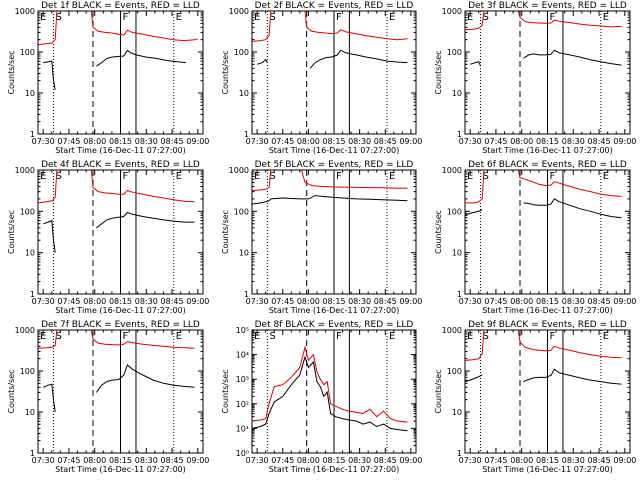 The image size is (640, 480). I want to click on plot-title: Det 3f BLACK = Events, RED = LLD, so click(547, 6).